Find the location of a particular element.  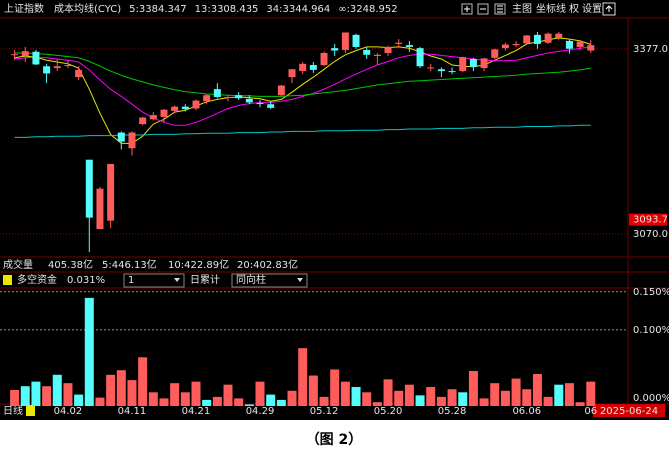

layout is located at coordinates (500, 9).